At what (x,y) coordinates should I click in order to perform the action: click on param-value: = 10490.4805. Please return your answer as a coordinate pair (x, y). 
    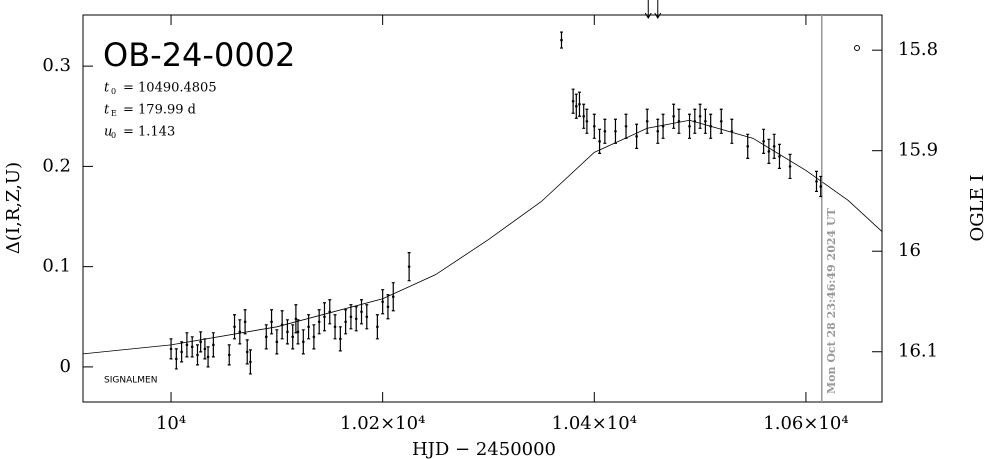
    Looking at the image, I should click on (170, 88).